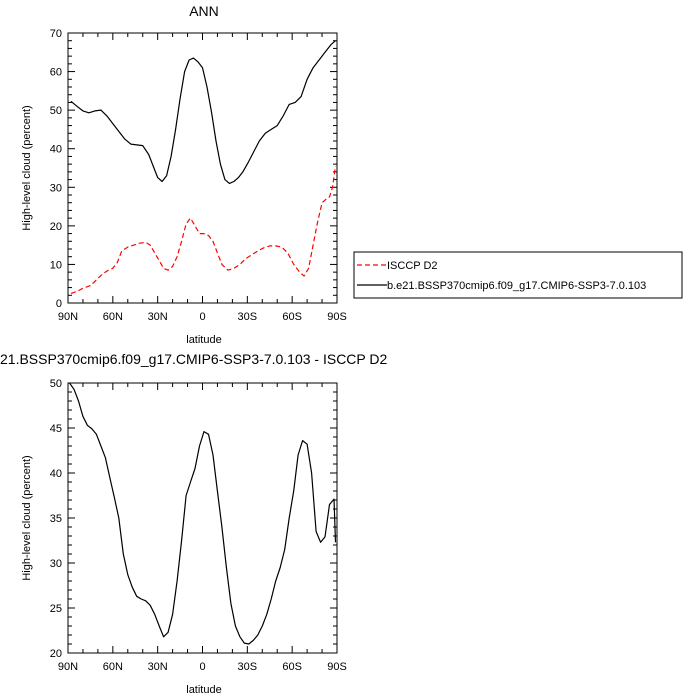 The image size is (700, 700). Describe the element at coordinates (202, 667) in the screenshot. I see `bottom-xtick-label: 0` at that location.